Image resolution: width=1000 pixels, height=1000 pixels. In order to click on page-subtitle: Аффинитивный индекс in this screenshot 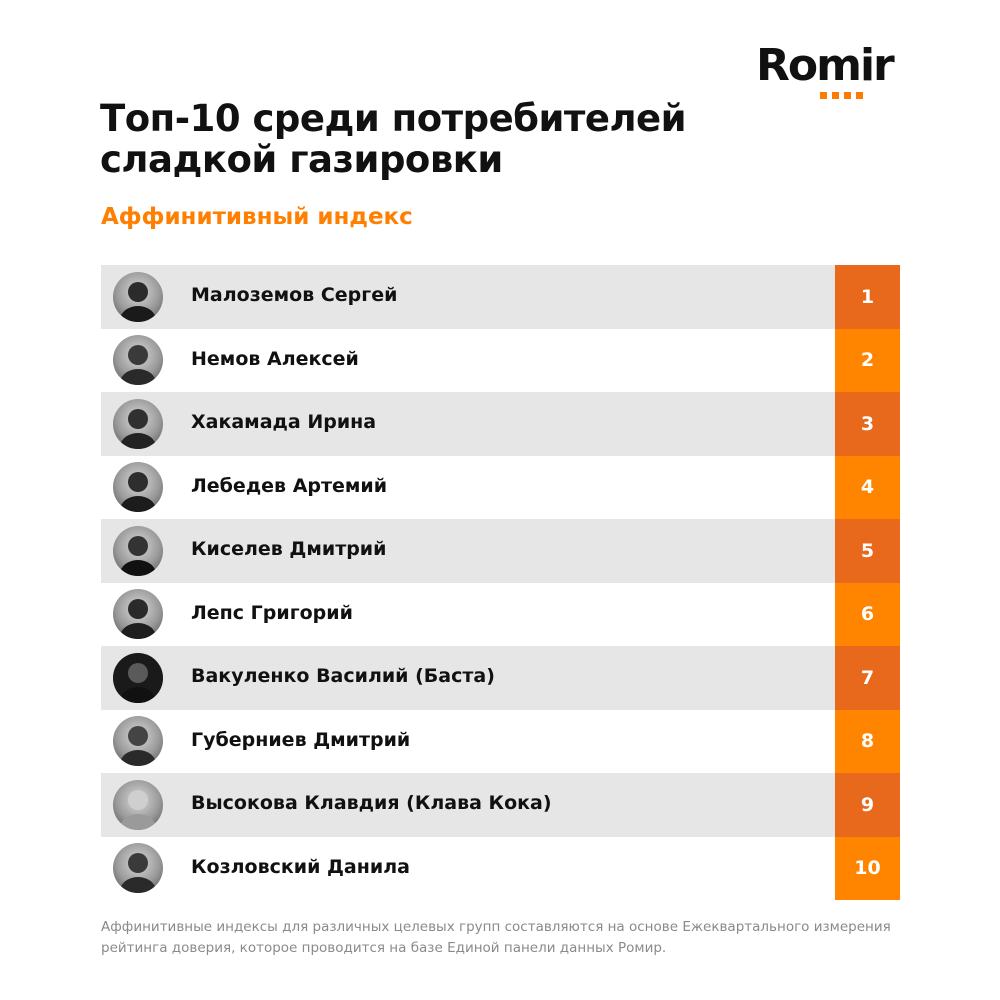, I will do `click(257, 217)`.